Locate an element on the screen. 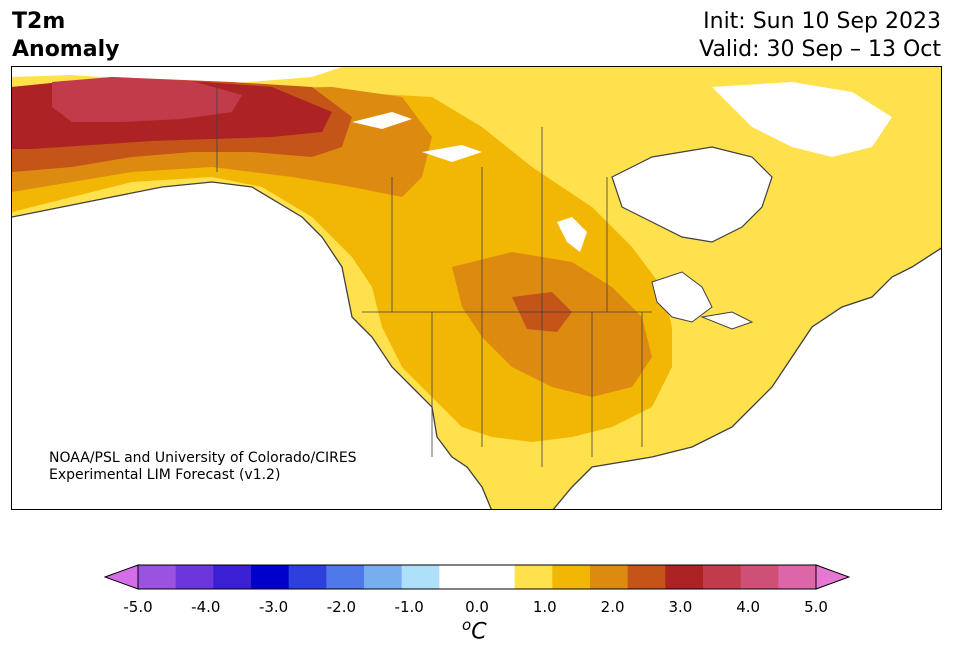  lake-winnipeg is located at coordinates (572, 234).